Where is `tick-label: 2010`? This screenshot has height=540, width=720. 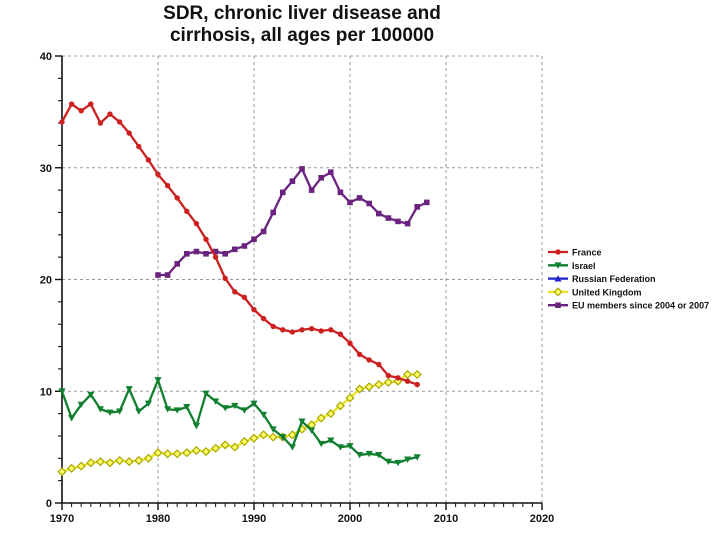 tick-label: 2010 is located at coordinates (446, 519).